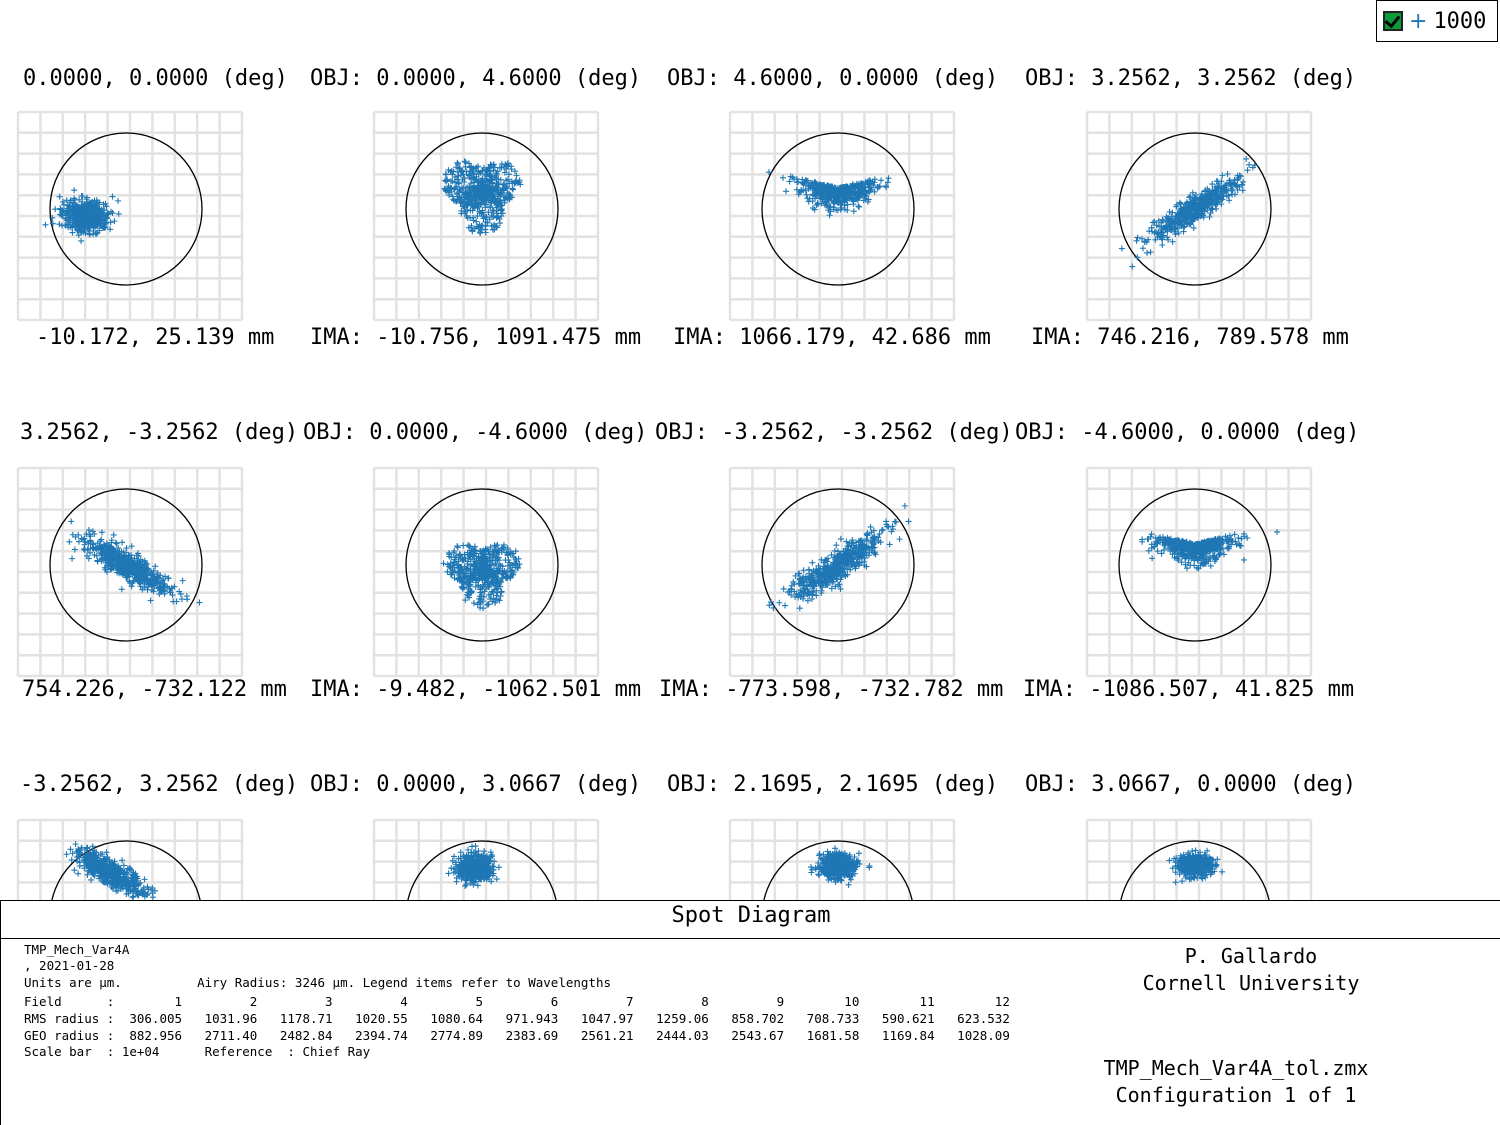 This screenshot has width=1500, height=1125. Describe the element at coordinates (1418, 21) in the screenshot. I see `plus-marker-icon: +` at that location.